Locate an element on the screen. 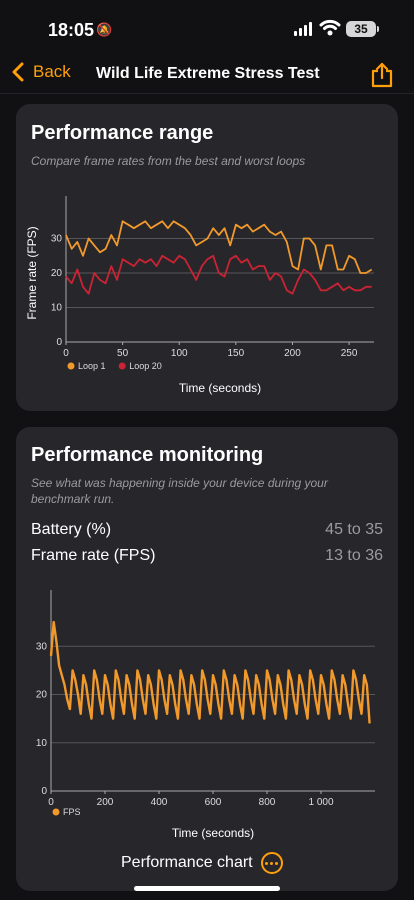  battery-label: Battery (%) is located at coordinates (71, 529).